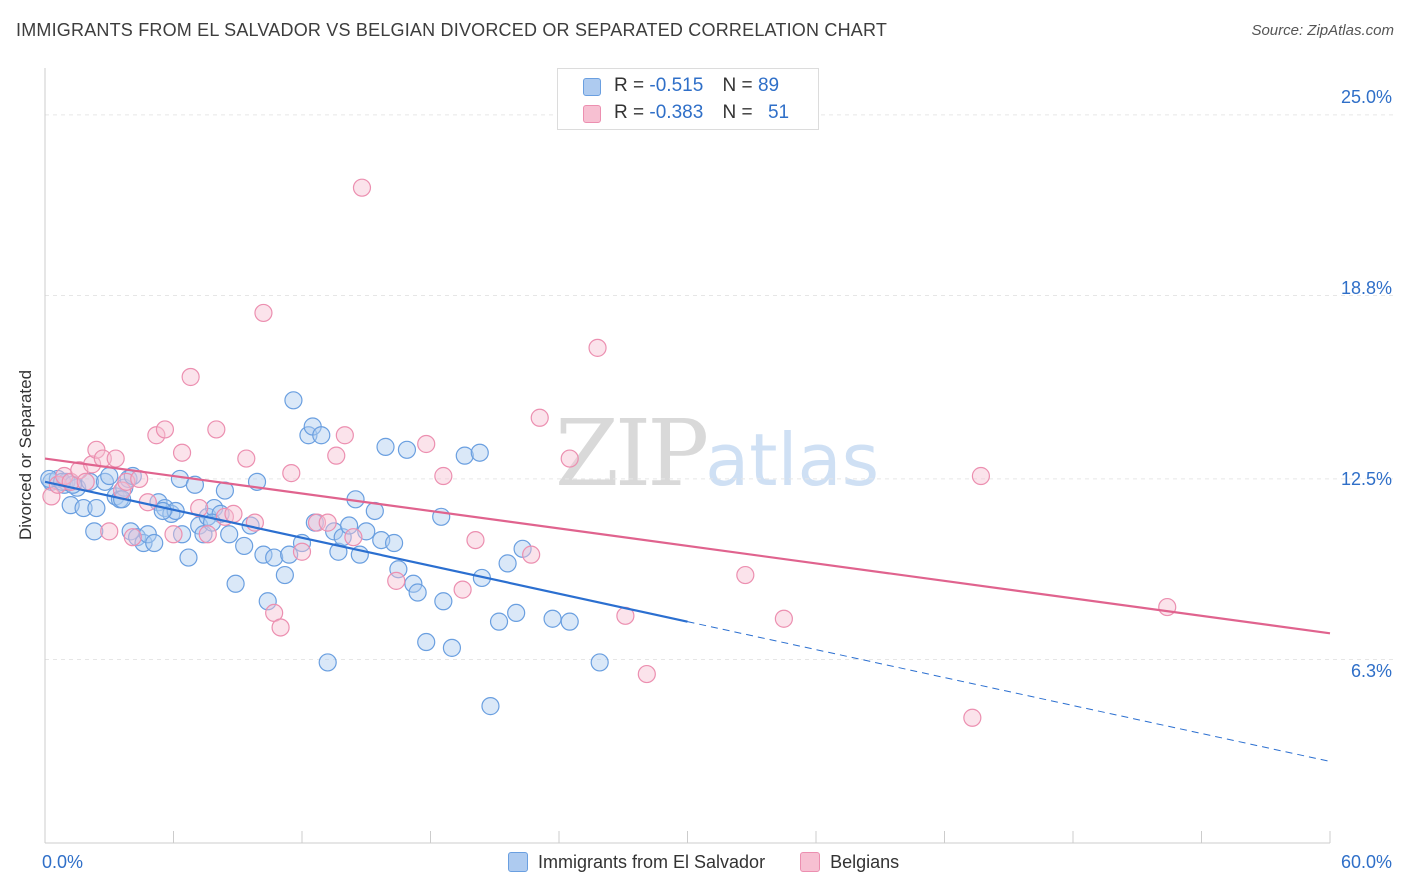  I want to click on y-tick-label: 6.3%, so click(1371, 671).